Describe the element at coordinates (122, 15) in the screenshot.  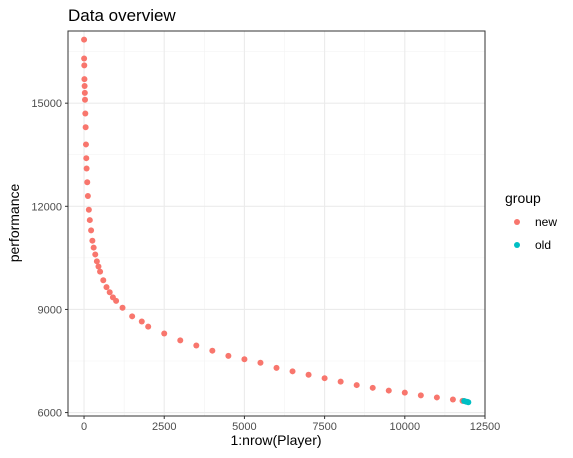
I see `chart-title: Data overview` at that location.